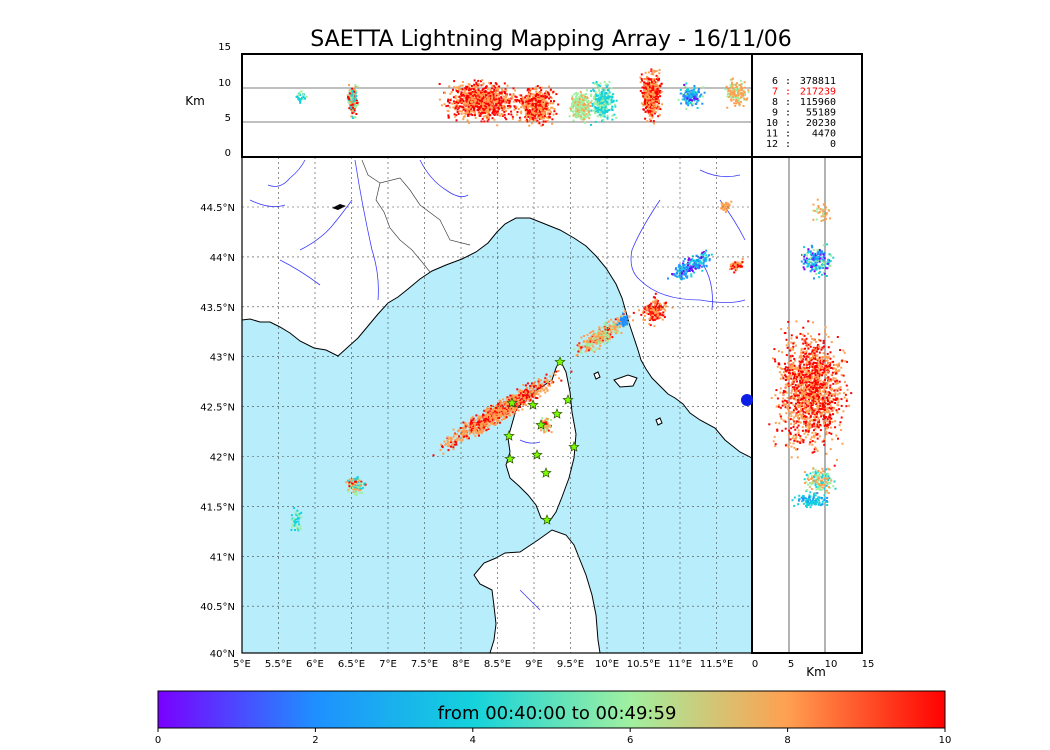 This screenshot has width=1050, height=750. What do you see at coordinates (224, 83) in the screenshot?
I see `altitude-tick-label: 10` at bounding box center [224, 83].